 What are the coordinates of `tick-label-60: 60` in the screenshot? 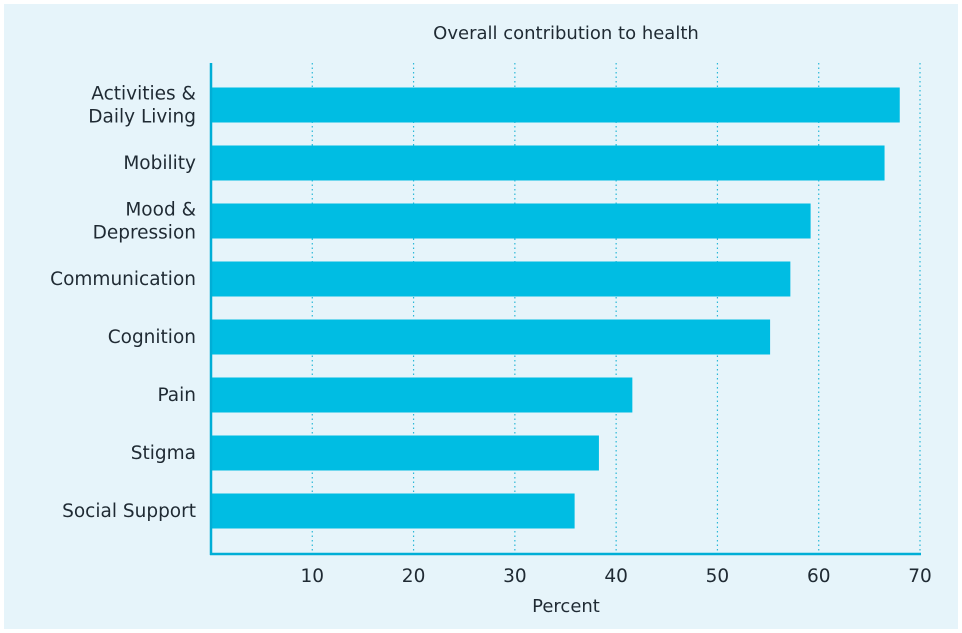 It's located at (819, 576).